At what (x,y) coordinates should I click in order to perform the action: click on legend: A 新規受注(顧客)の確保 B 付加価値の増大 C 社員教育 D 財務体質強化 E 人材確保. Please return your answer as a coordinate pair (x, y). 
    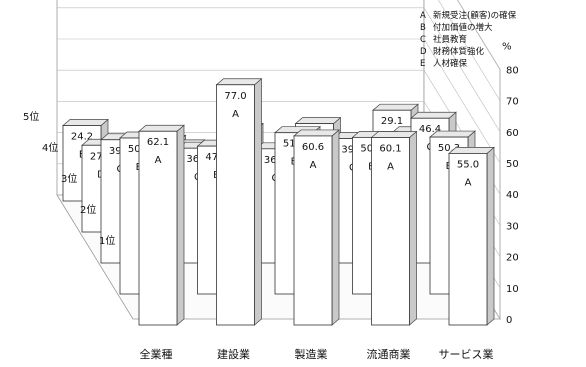
    Looking at the image, I should click on (468, 39).